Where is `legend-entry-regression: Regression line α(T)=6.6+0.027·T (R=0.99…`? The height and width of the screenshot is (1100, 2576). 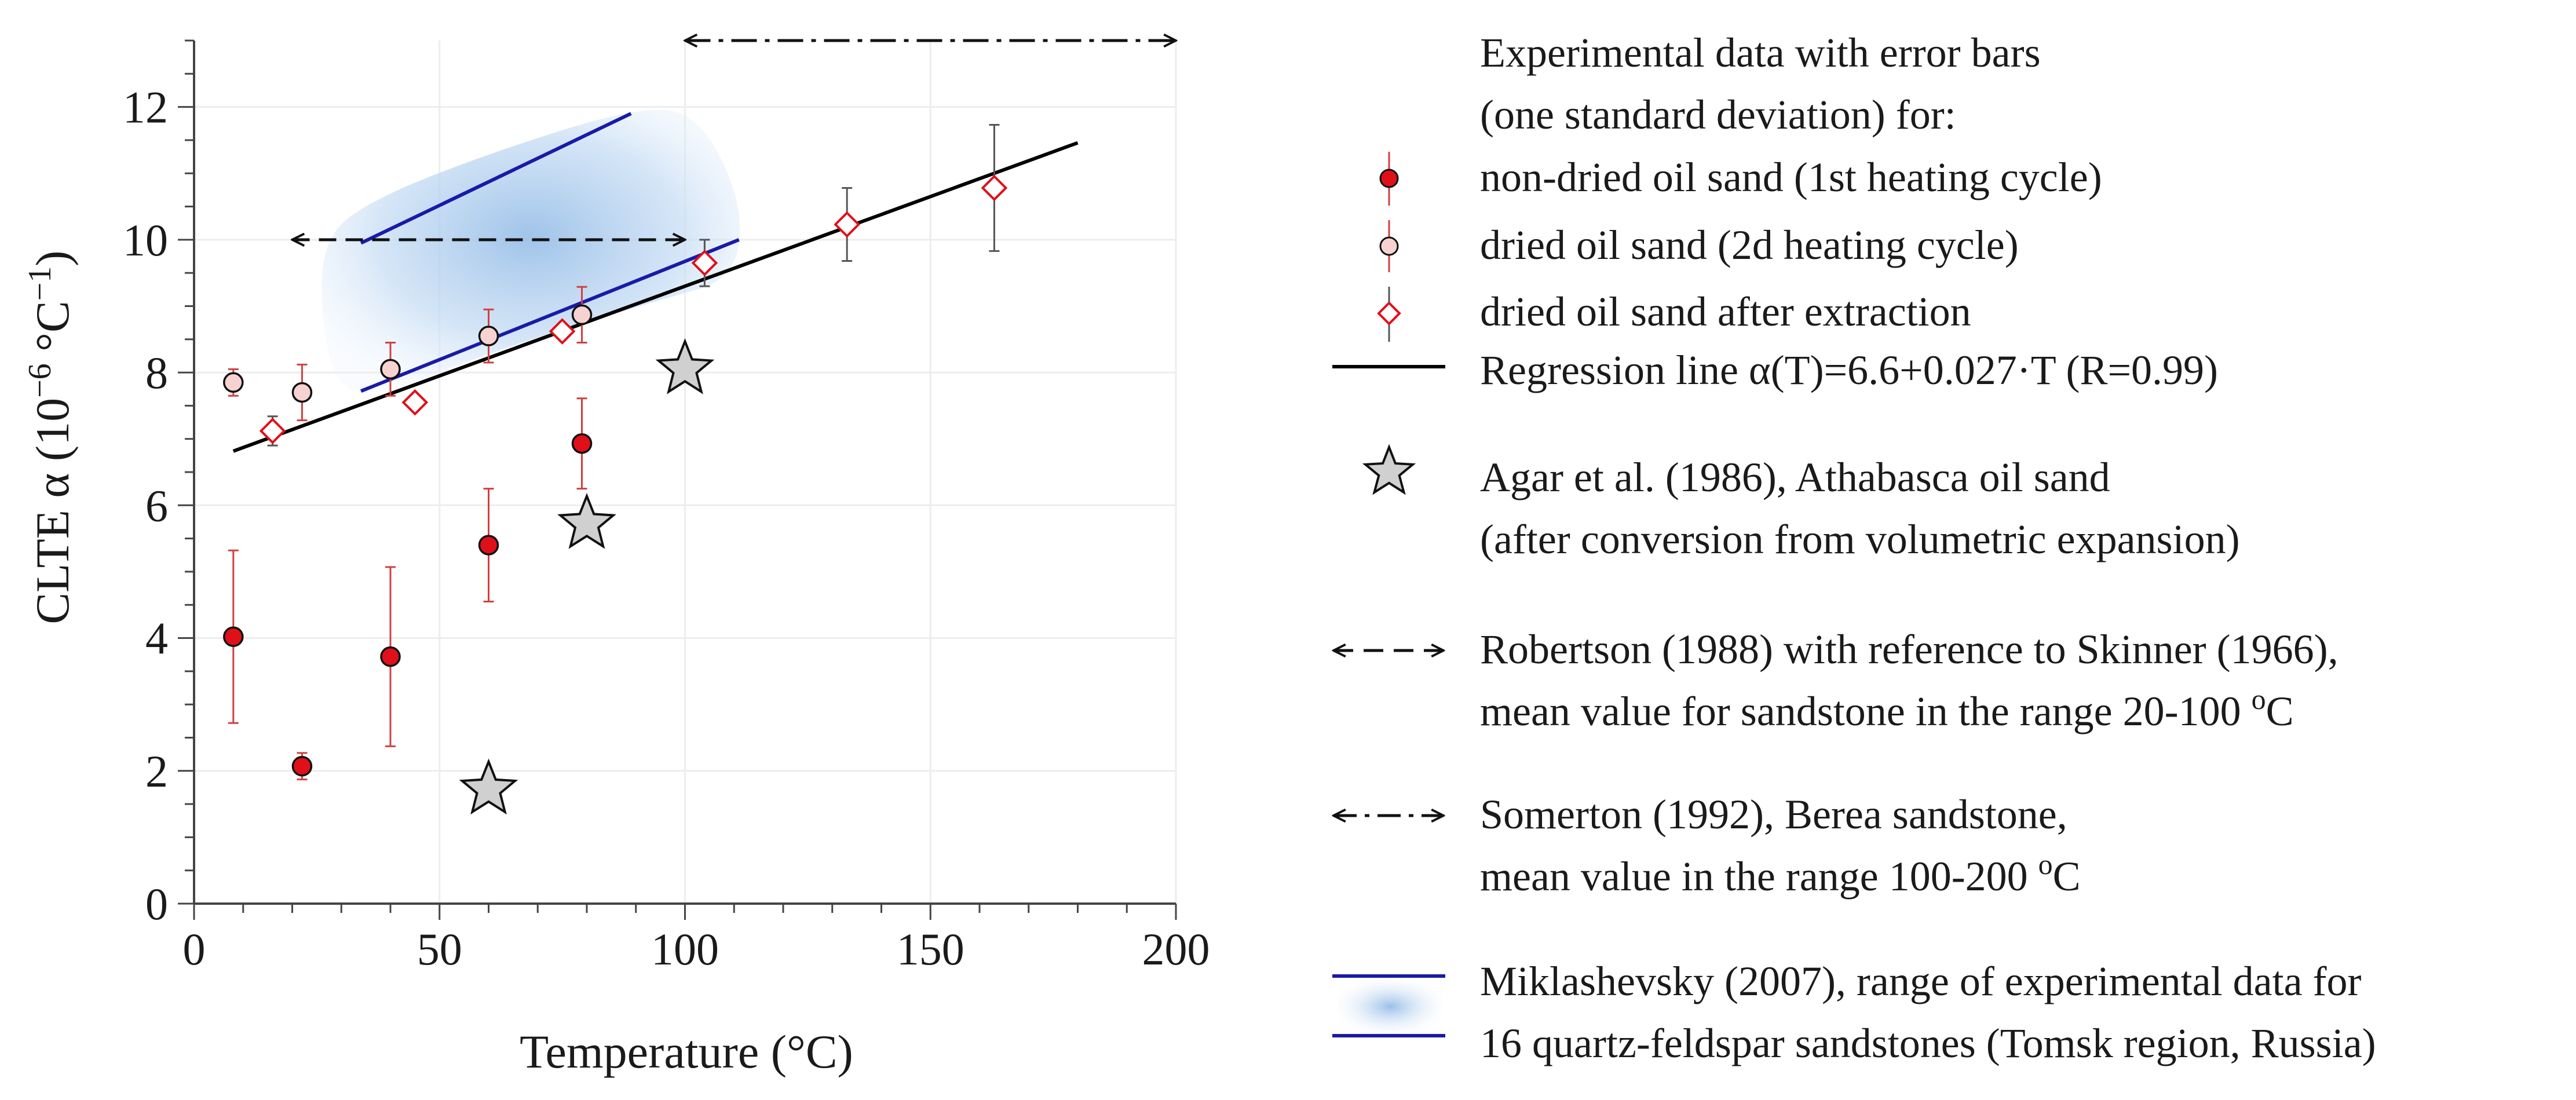
legend-entry-regression: Regression line α(T)=6.6+0.027·T (R=0.99… is located at coordinates (1775, 370).